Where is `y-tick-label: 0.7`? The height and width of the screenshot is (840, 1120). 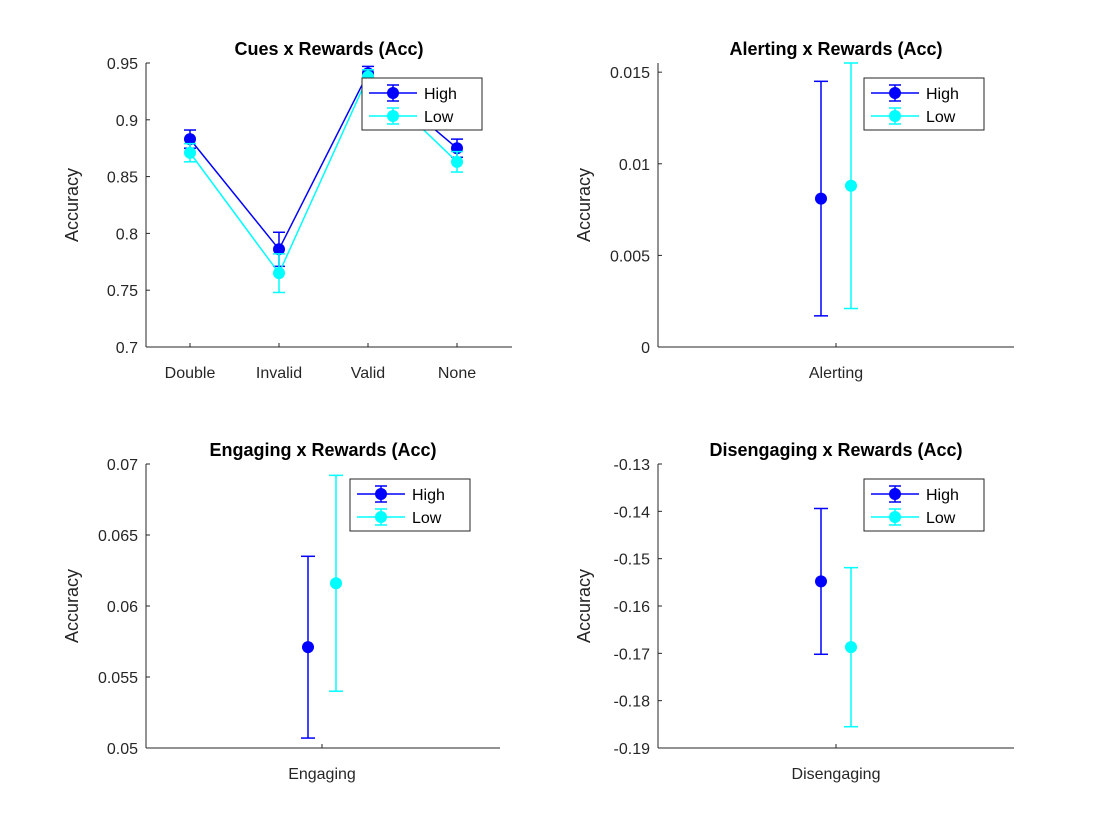
y-tick-label: 0.7 is located at coordinates (127, 348).